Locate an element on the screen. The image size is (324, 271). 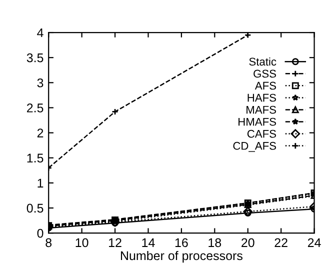
legend-label: CD_AFS is located at coordinates (254, 147).